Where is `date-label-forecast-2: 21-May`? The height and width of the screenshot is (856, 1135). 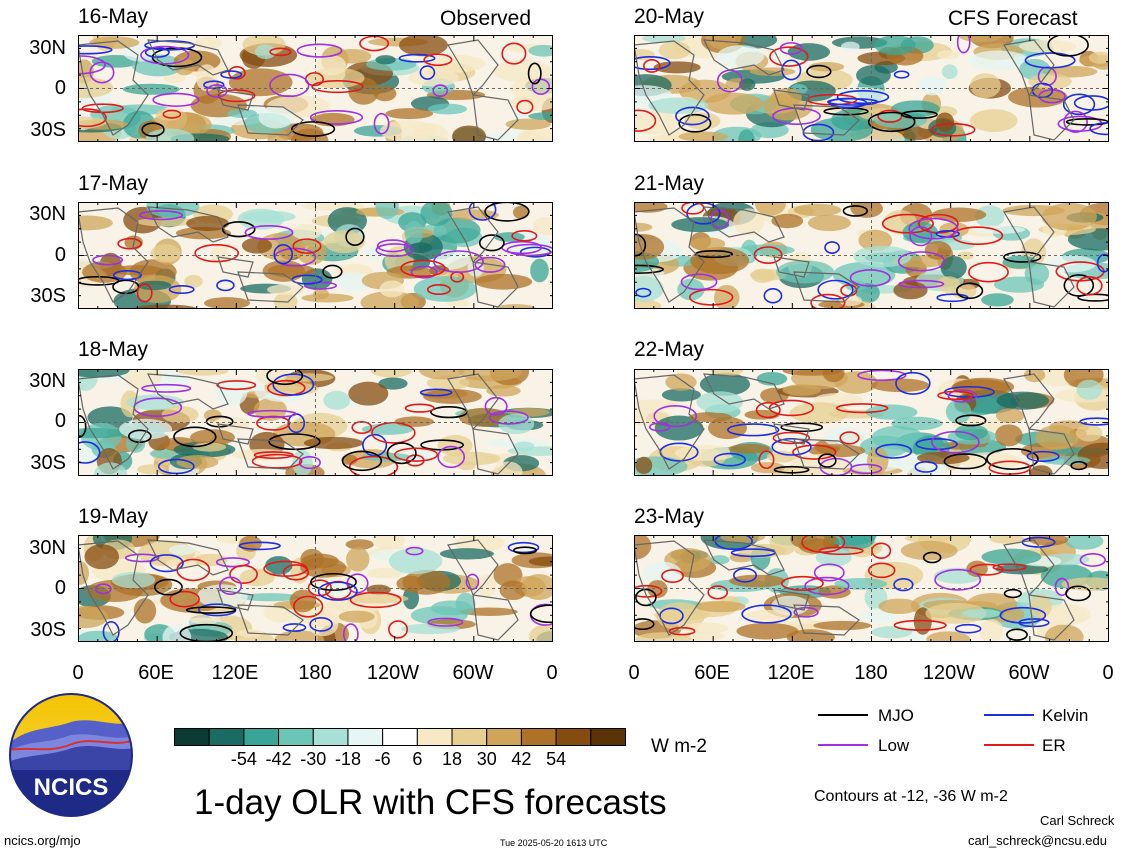 date-label-forecast-2: 21-May is located at coordinates (669, 183).